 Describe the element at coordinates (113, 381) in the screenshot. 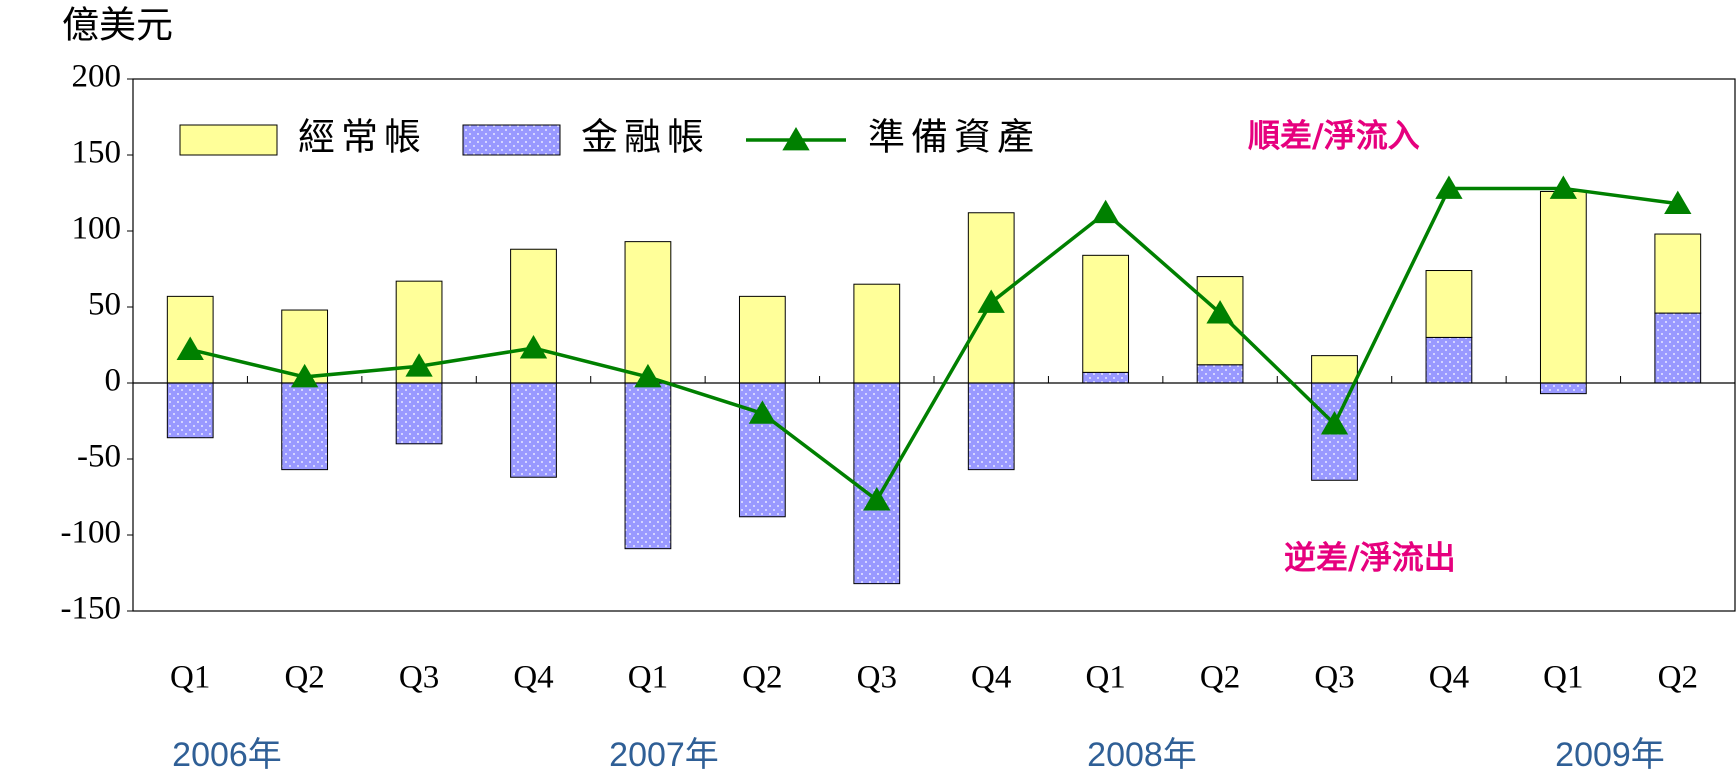

I see `y-tick-label: 0` at that location.